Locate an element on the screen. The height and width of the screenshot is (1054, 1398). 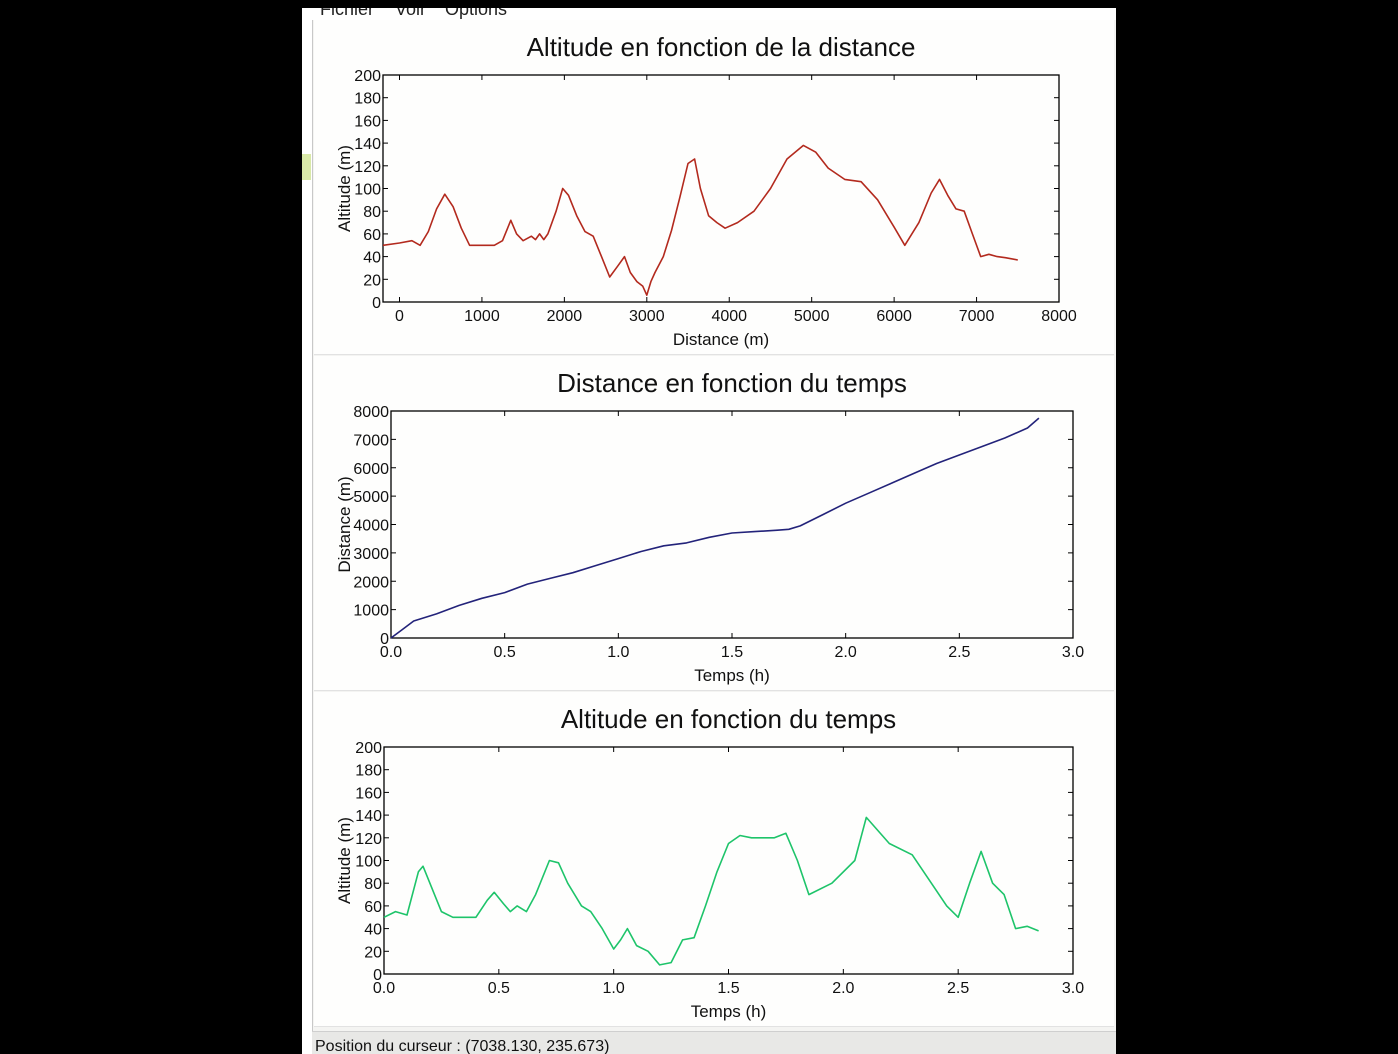
chart-title: Altitude en fonction de la distance is located at coordinates (721, 47).